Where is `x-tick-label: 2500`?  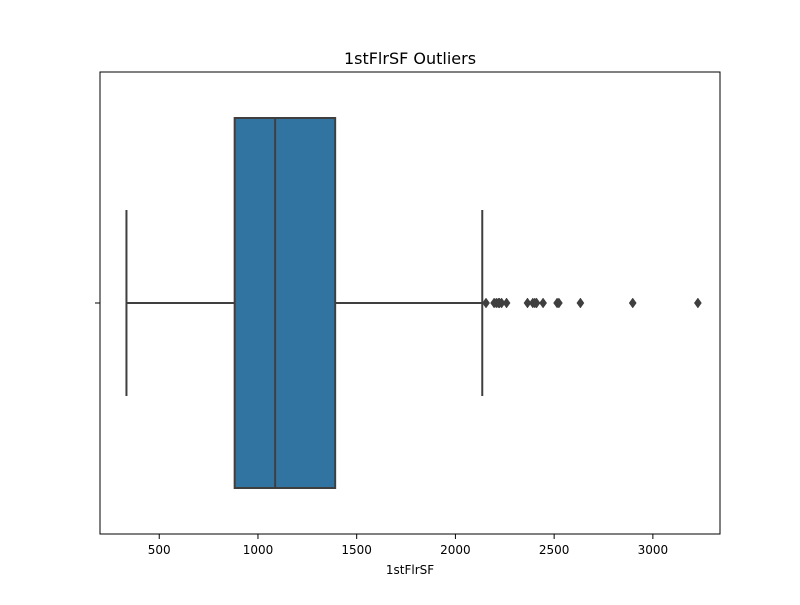 x-tick-label: 2500 is located at coordinates (554, 550).